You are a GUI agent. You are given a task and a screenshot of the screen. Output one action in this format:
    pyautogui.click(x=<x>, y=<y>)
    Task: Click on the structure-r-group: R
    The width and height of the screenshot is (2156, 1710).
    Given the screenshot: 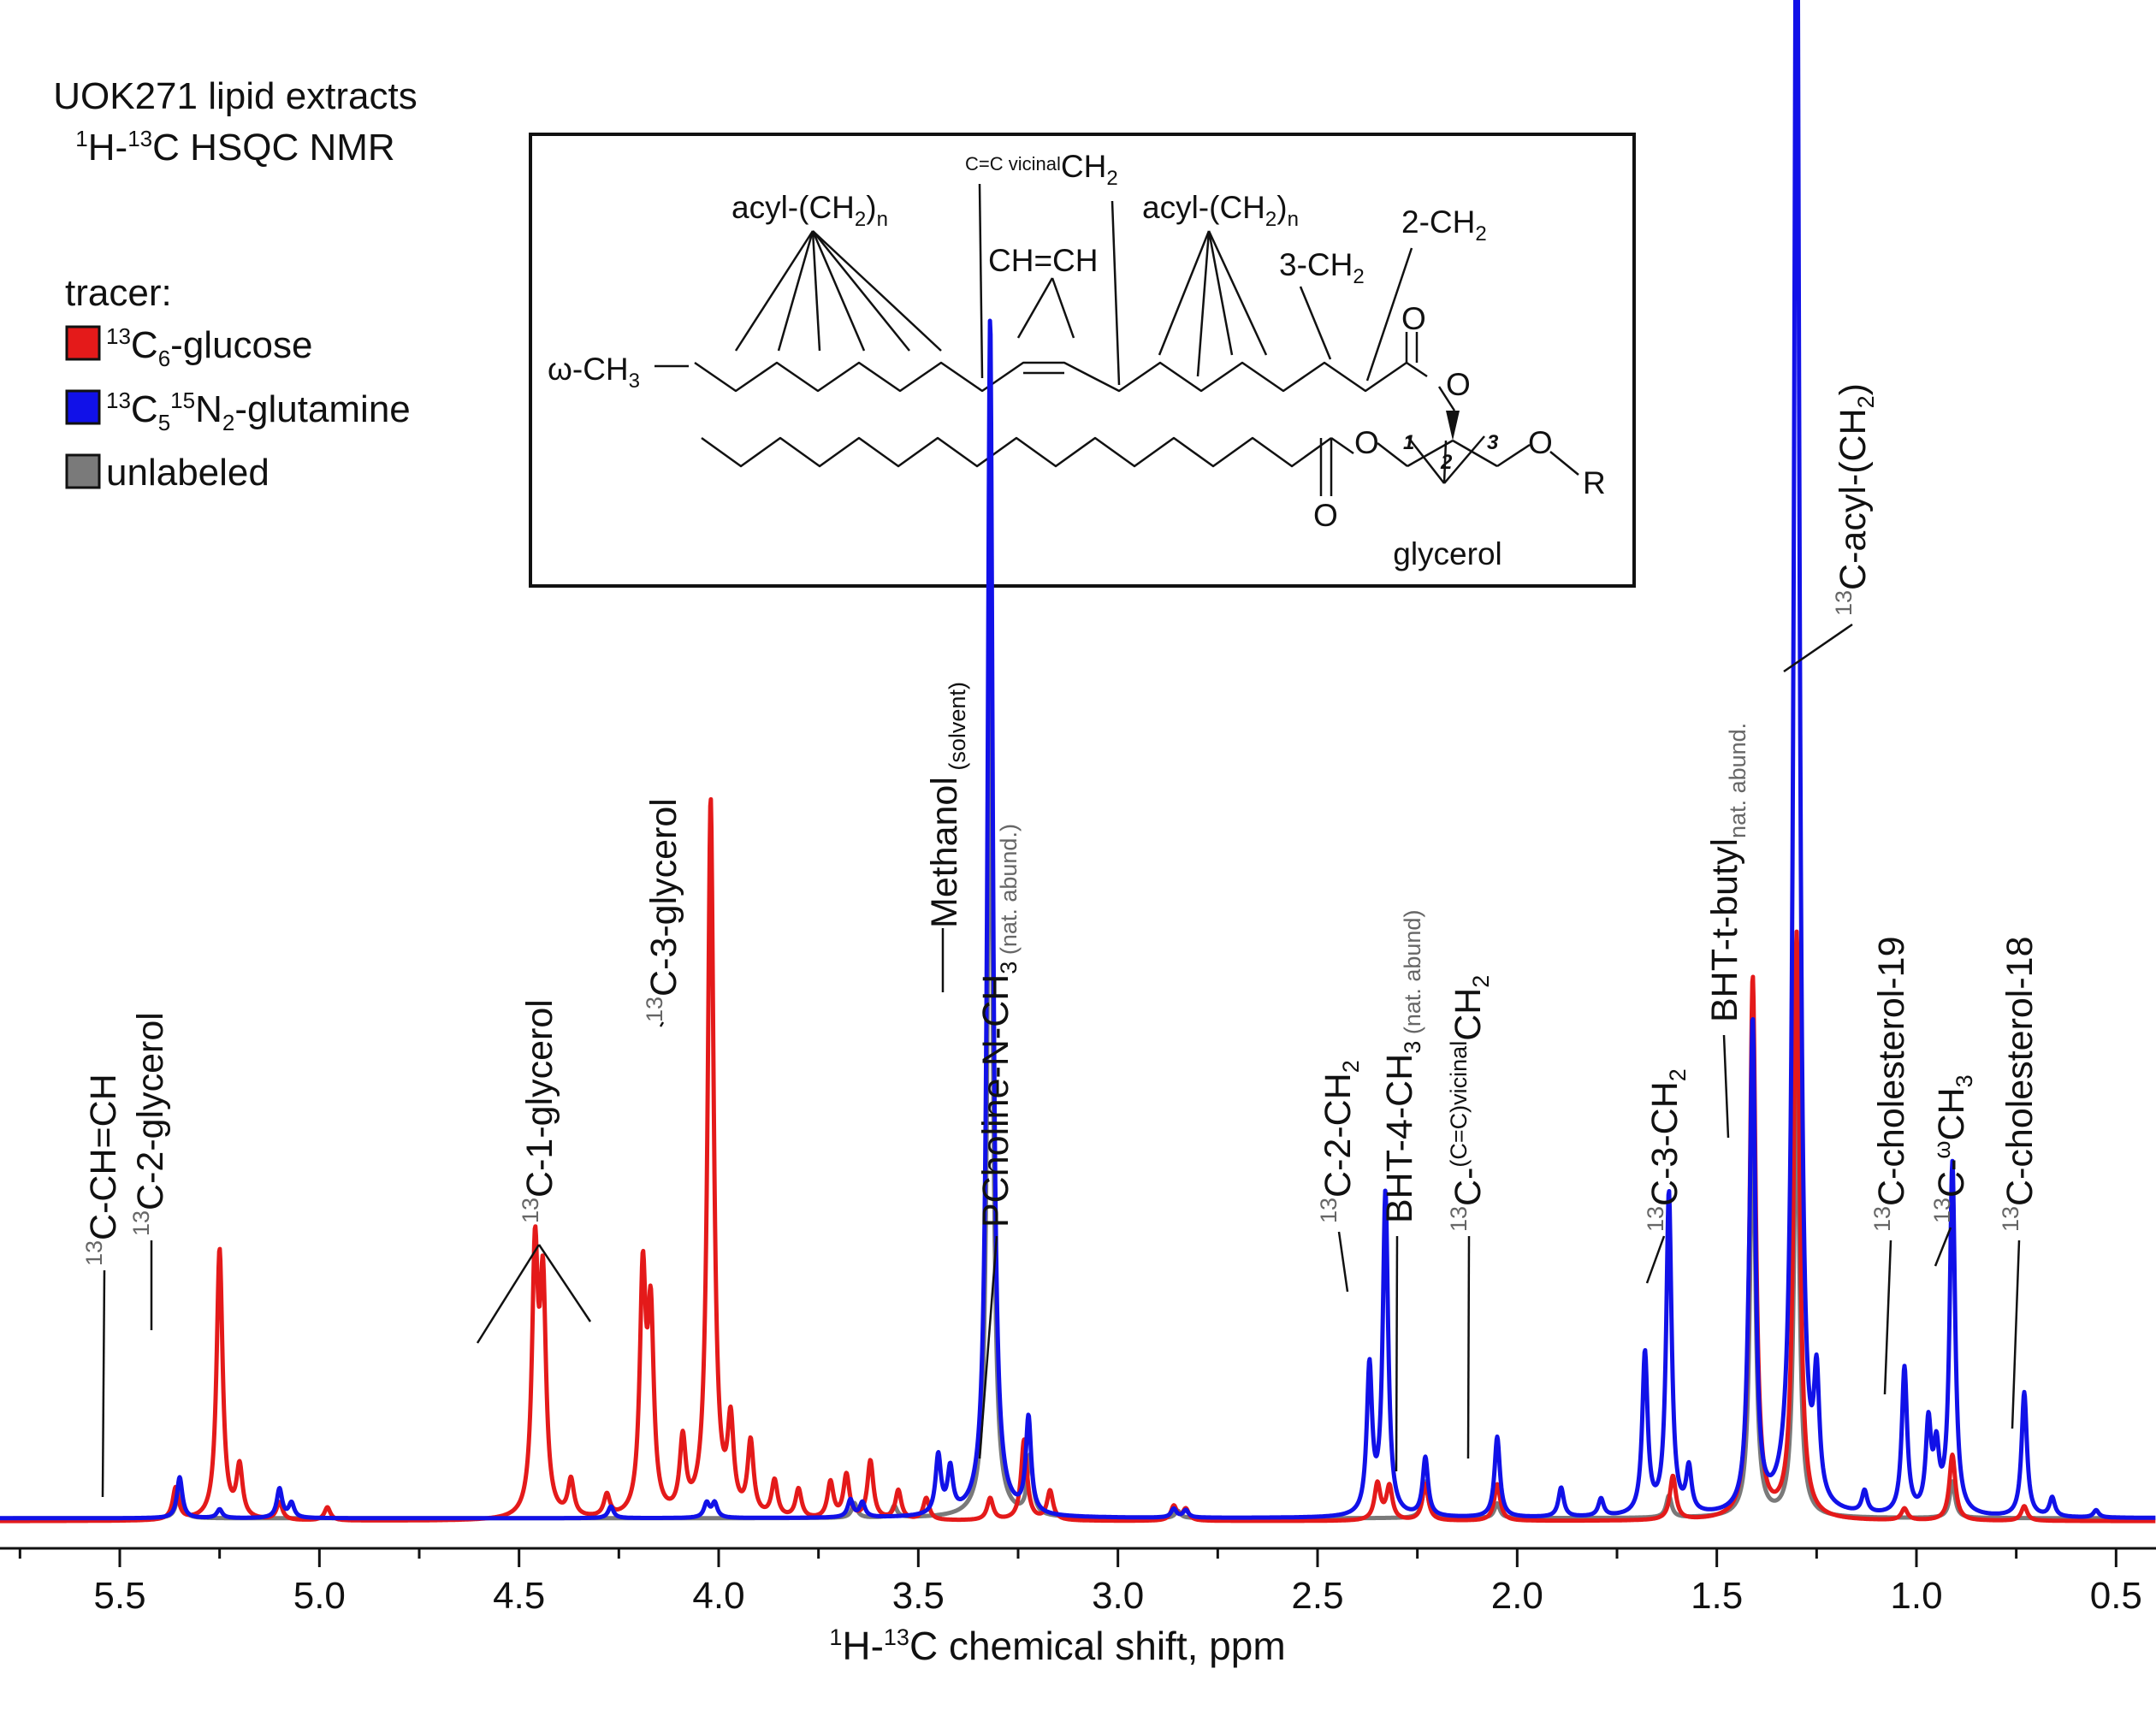 What is the action you would take?
    pyautogui.click(x=1594, y=483)
    